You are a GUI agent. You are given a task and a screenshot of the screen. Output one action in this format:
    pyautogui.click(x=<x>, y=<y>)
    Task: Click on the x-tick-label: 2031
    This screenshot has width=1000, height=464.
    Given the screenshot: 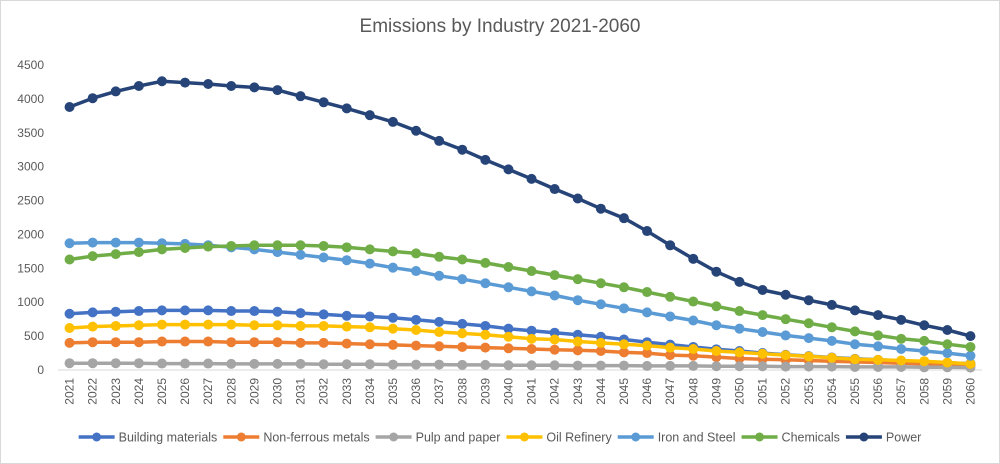 What is the action you would take?
    pyautogui.click(x=301, y=391)
    